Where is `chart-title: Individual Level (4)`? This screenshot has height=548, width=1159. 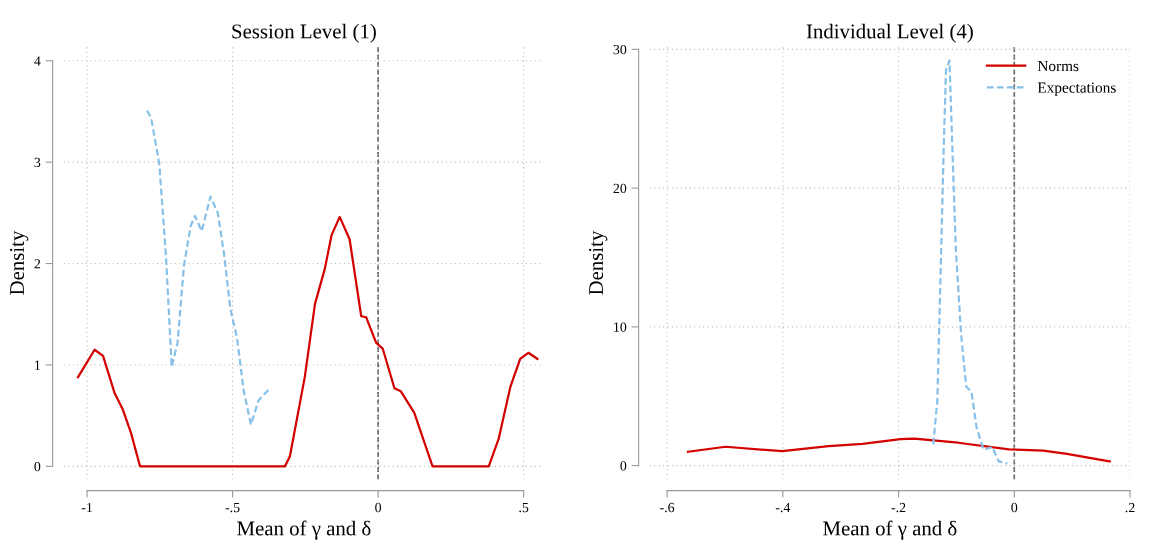 chart-title: Individual Level (4) is located at coordinates (889, 33).